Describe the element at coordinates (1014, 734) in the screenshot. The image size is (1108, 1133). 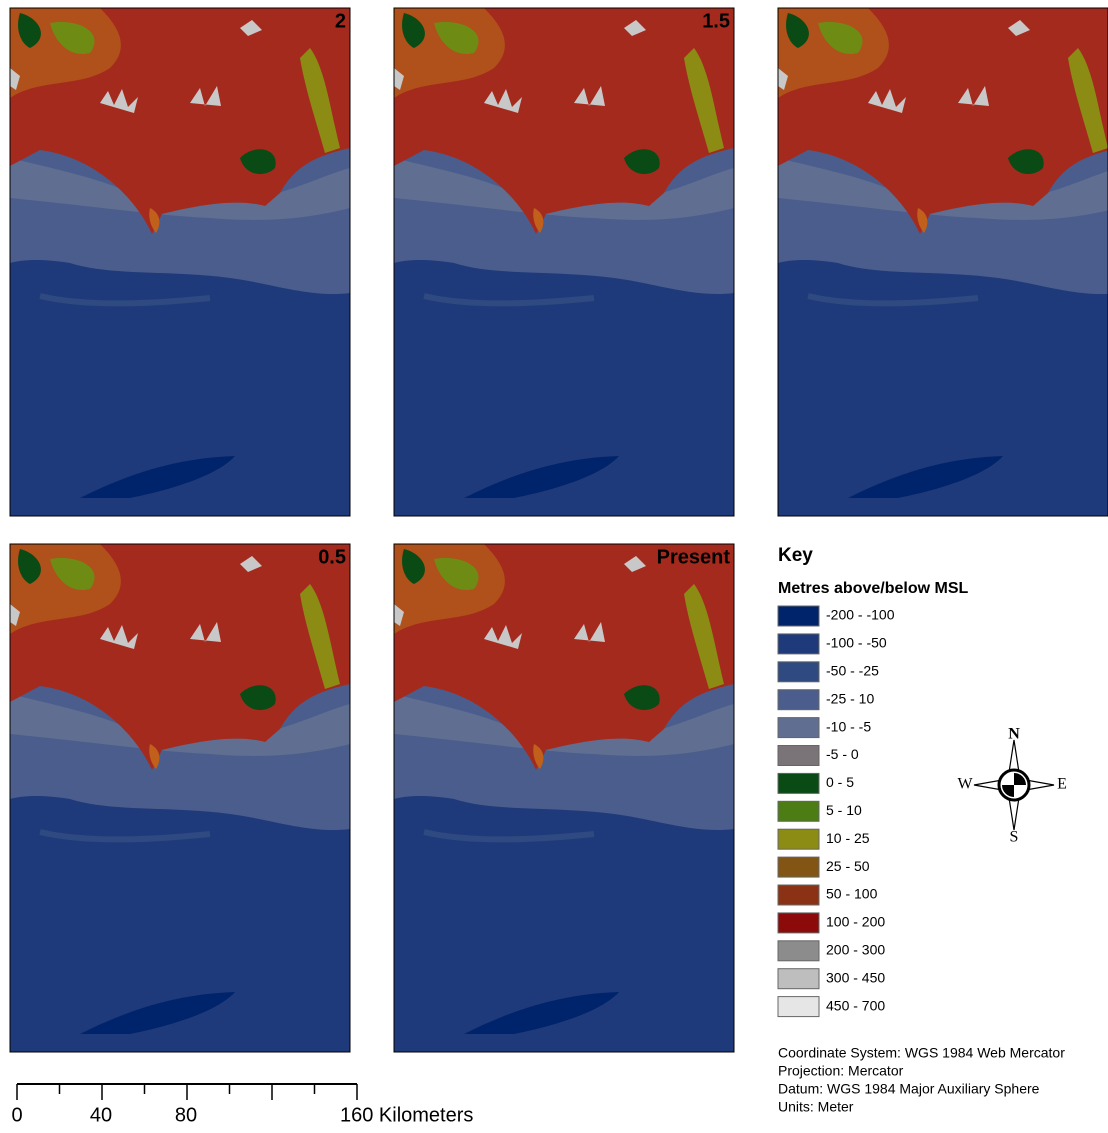
I see `compass-n: N` at that location.